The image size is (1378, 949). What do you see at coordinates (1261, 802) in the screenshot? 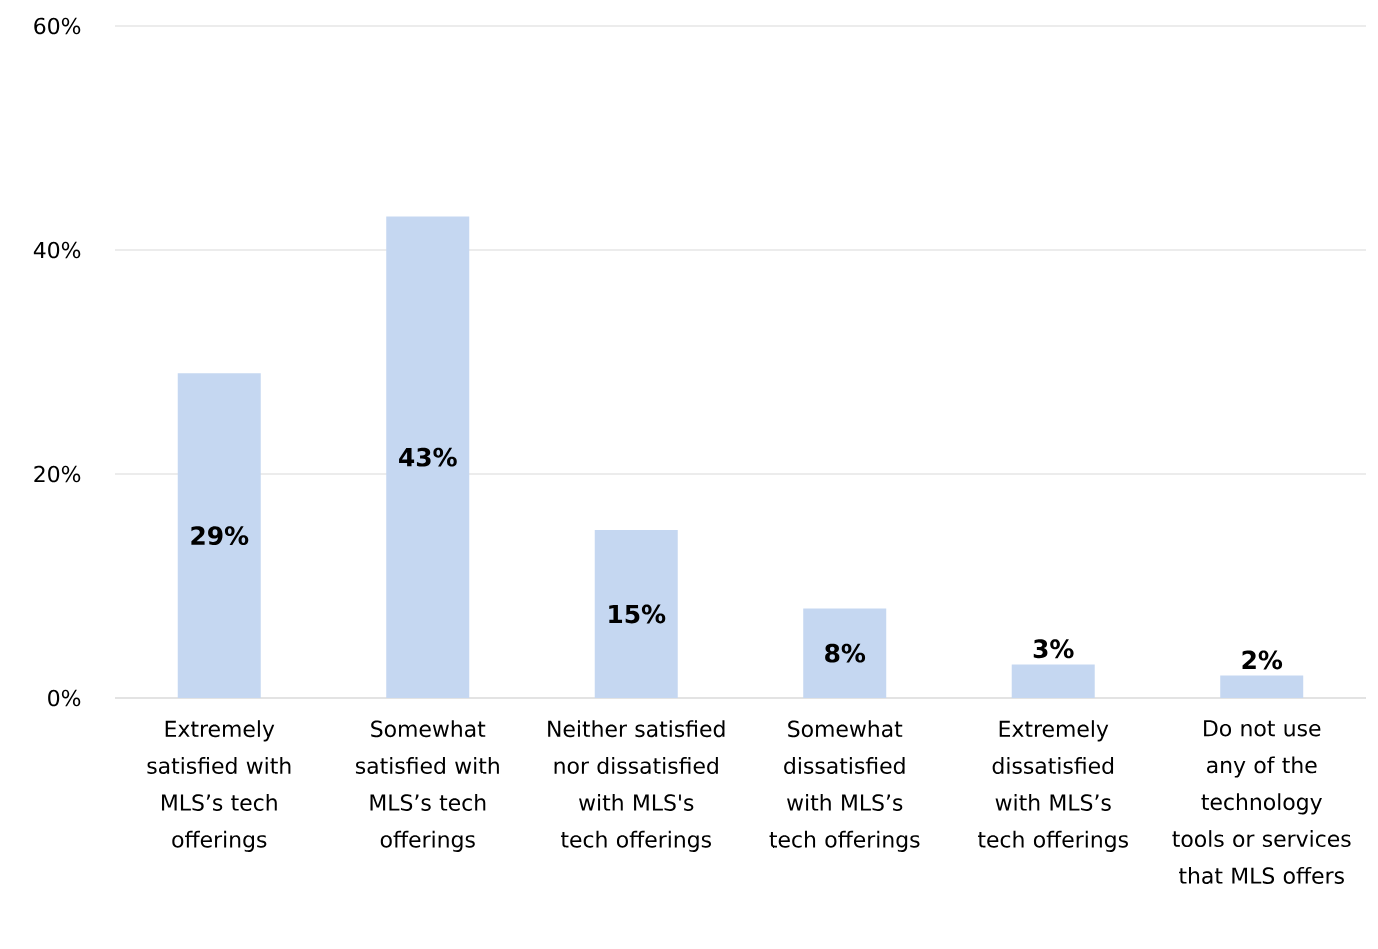
I see `x-tick-label: Do not use any of the technology tools or services that MLS offers` at bounding box center [1261, 802].